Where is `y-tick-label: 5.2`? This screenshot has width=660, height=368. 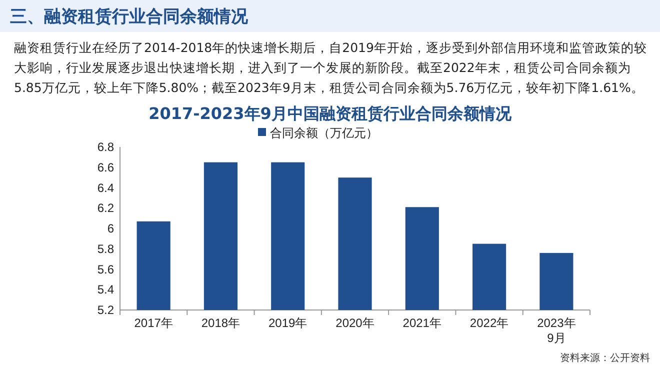
y-tick-label: 5.2 is located at coordinates (105, 310).